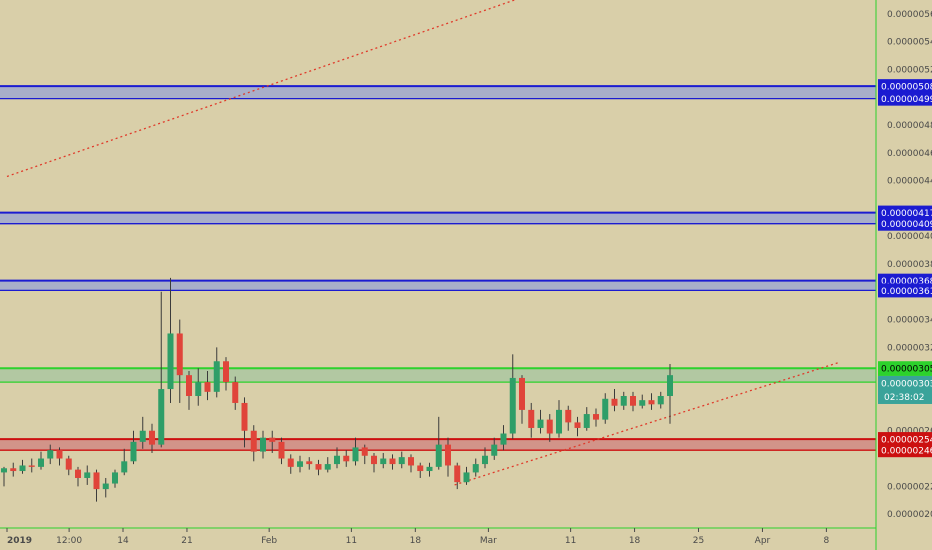 This screenshot has width=932, height=550. I want to click on y-tick-label: 0.00000520, so click(909, 70).